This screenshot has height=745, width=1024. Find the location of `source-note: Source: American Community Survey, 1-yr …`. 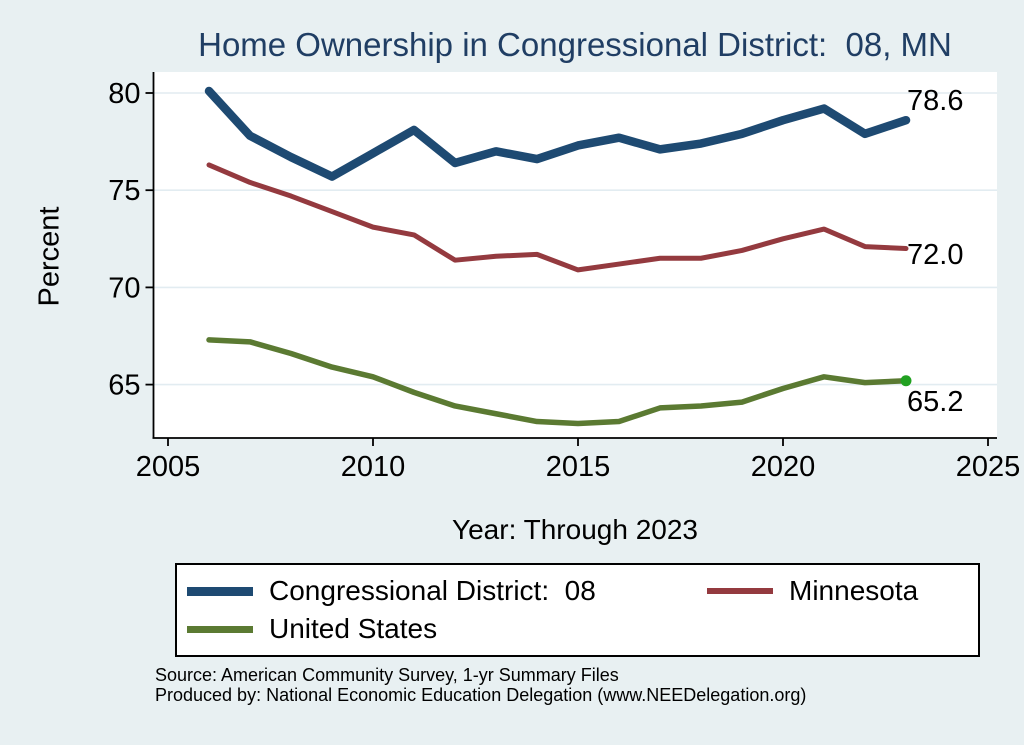

source-note: Source: American Community Survey, 1-yr … is located at coordinates (575, 685).